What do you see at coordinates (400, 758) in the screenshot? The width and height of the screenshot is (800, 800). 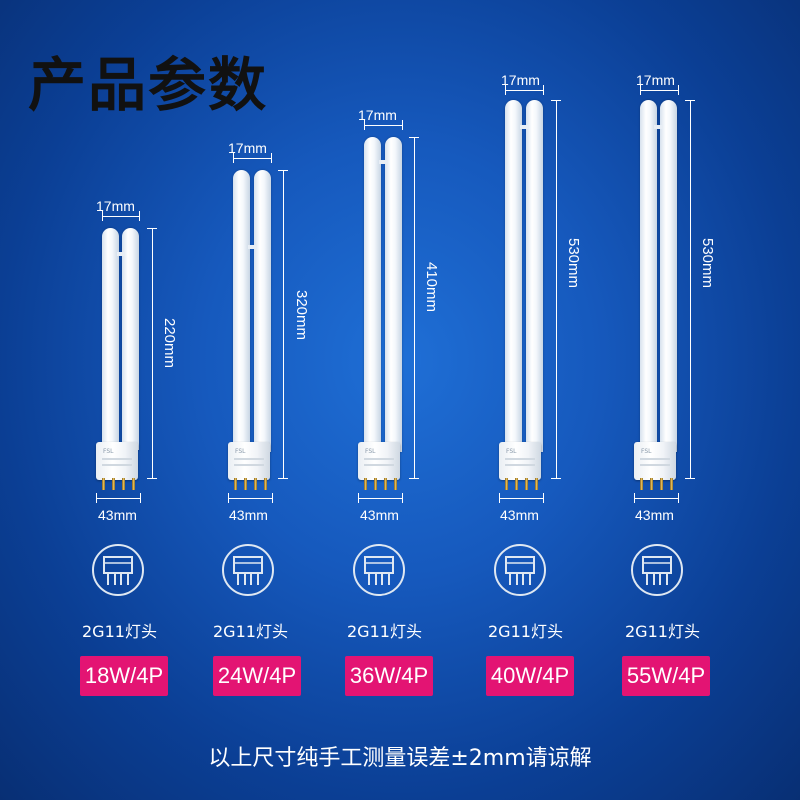 I see `measurement-note: 以上尺寸纯手工测量误差±2mm请谅解` at bounding box center [400, 758].